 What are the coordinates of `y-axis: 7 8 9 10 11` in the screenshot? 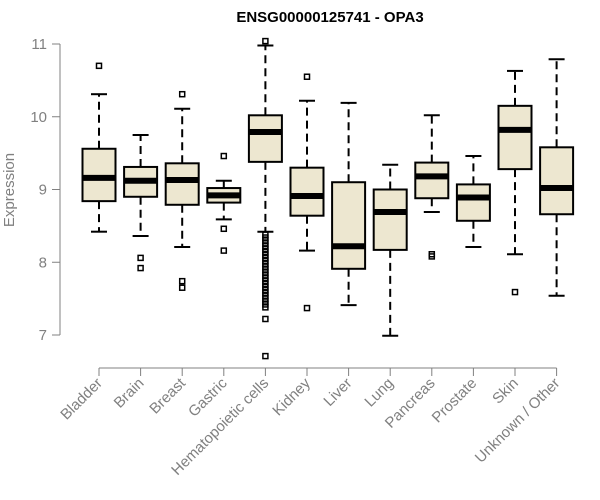 It's located at (45, 190).